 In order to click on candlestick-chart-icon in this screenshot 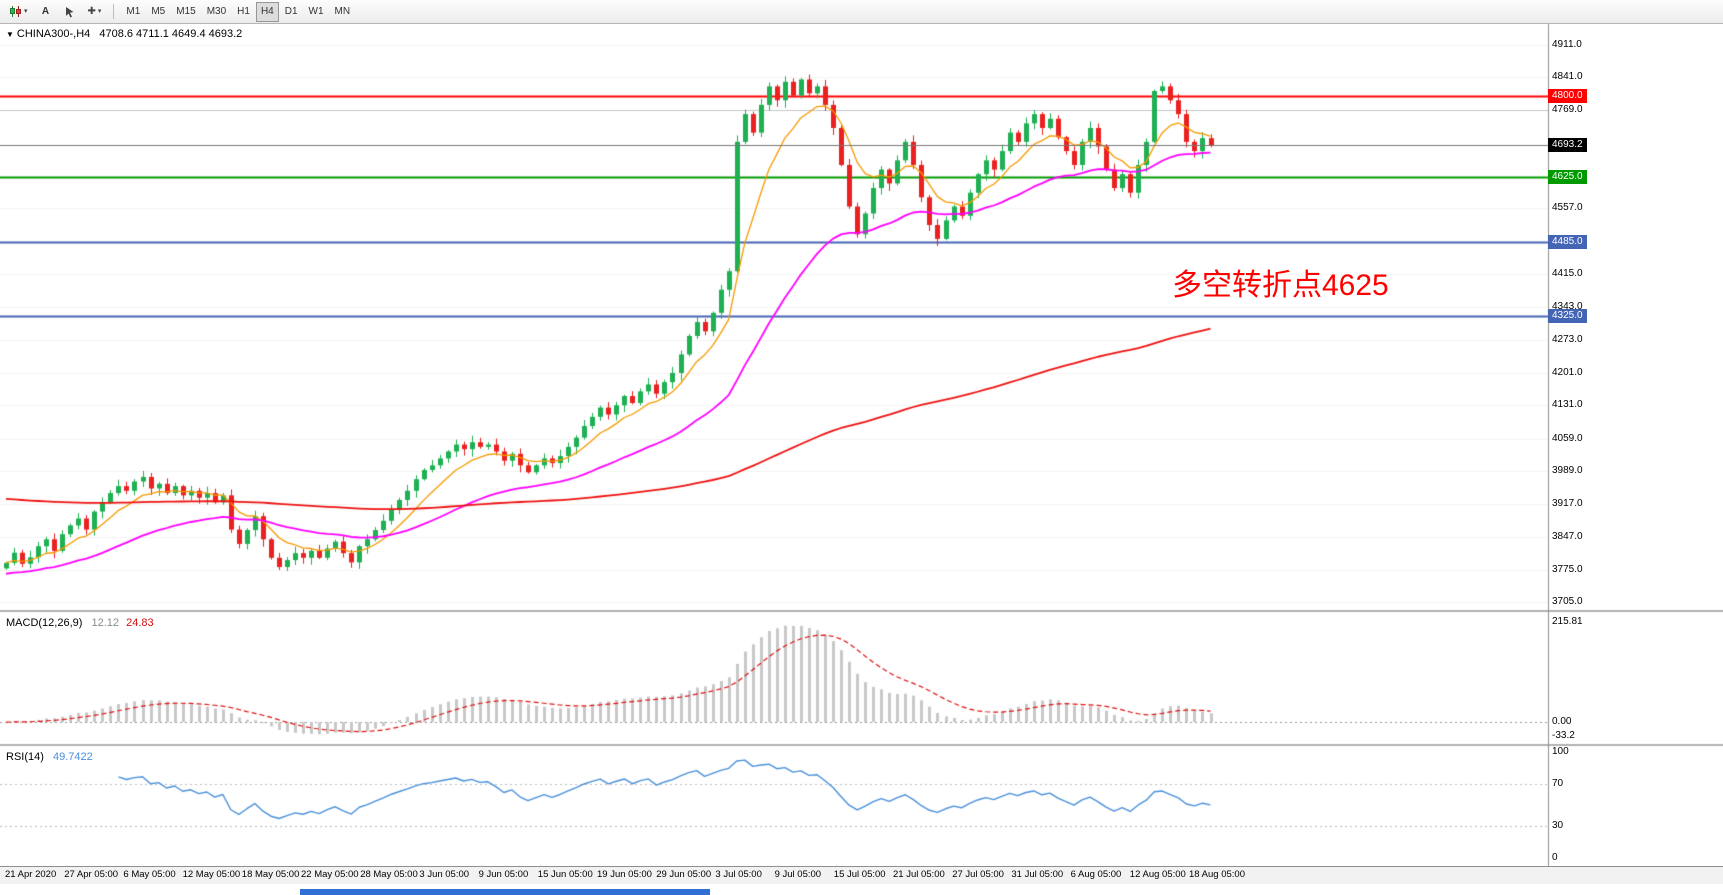, I will do `click(15, 11)`.